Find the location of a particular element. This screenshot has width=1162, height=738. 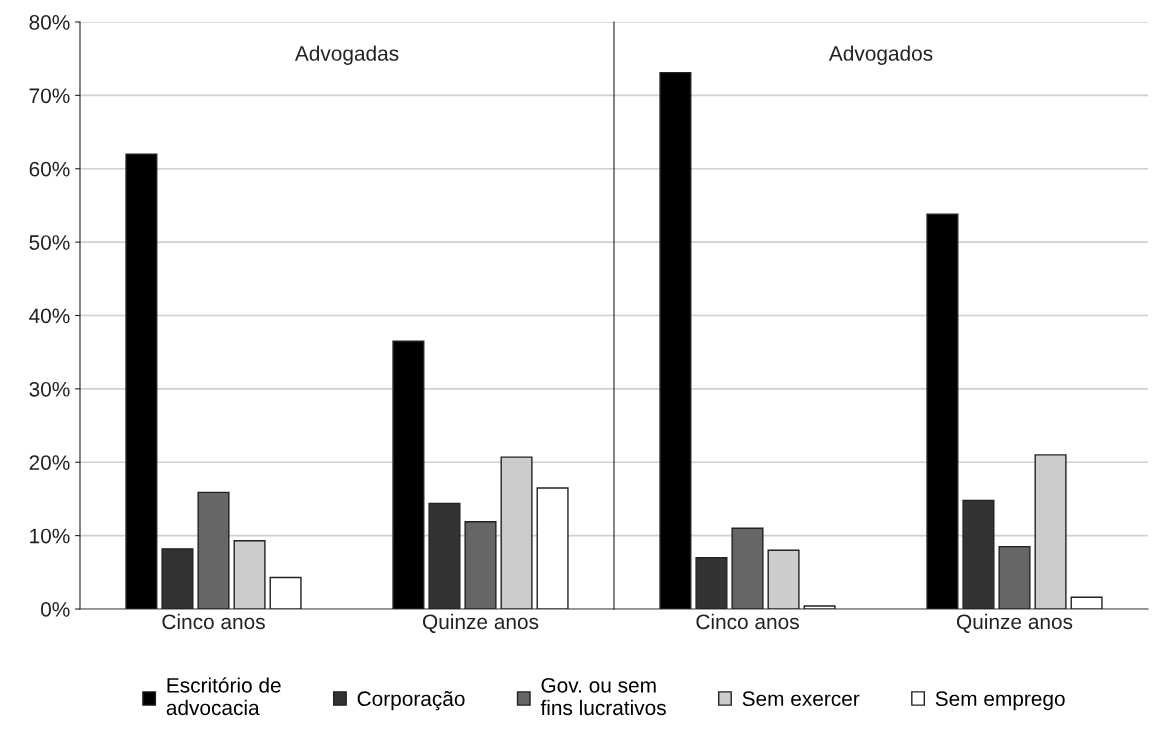

legend-label: Sem exercer is located at coordinates (801, 699).